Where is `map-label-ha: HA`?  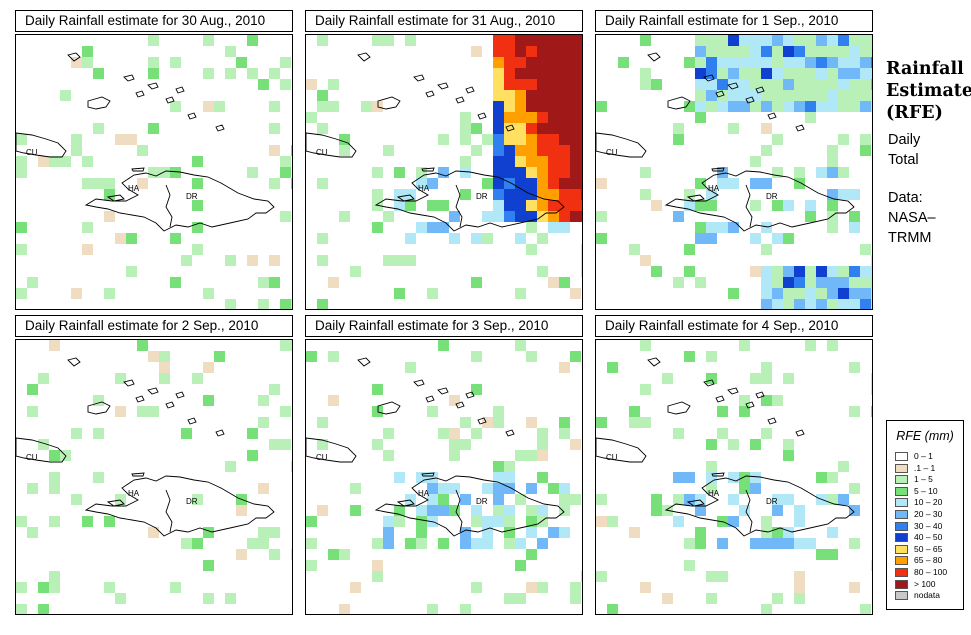
map-label-ha: HA is located at coordinates (424, 188).